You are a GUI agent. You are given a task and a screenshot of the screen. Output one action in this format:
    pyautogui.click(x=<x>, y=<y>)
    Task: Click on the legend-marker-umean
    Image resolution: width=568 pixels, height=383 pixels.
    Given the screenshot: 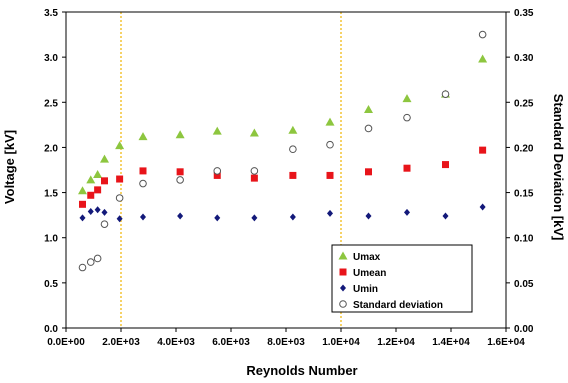 What is the action you would take?
    pyautogui.click(x=343, y=272)
    